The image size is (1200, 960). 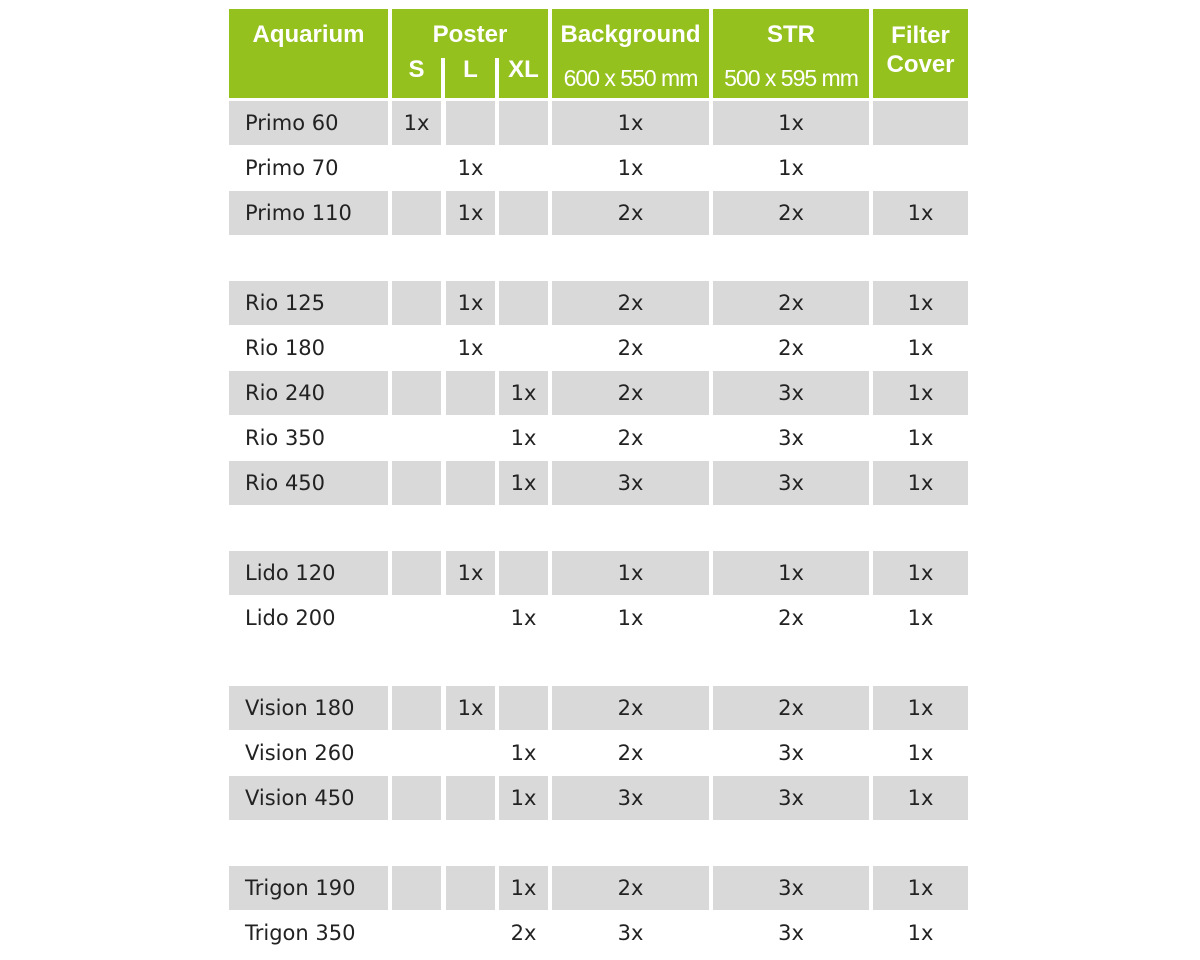 I want to click on header-str-size: 500 x 595 mm, so click(x=791, y=78).